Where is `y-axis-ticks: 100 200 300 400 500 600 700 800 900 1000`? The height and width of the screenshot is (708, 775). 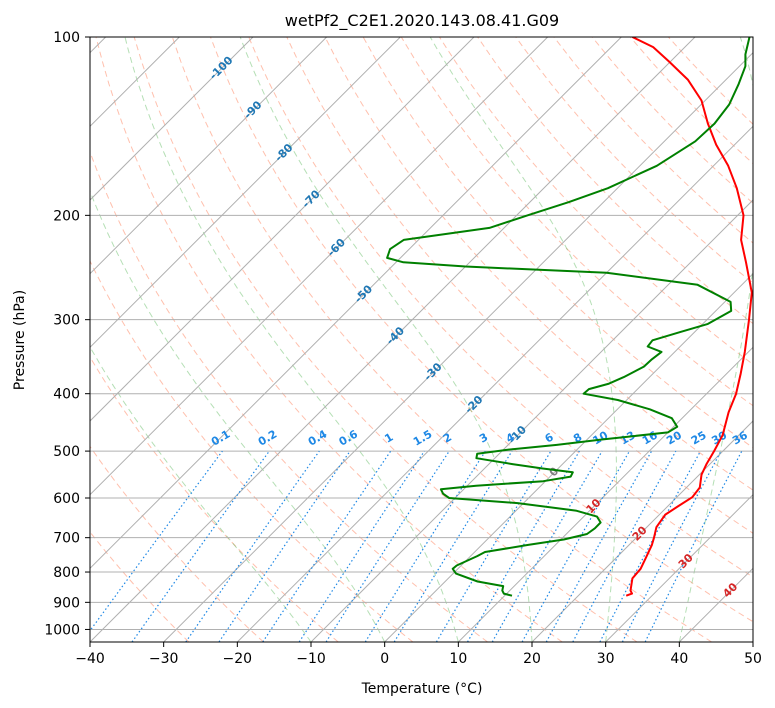
y-axis-ticks: 100 200 300 400 500 600 700 800 900 1000 is located at coordinates (67, 334).